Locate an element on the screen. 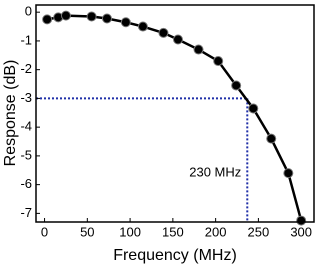 The width and height of the screenshot is (320, 269). y-tick-label: -2 is located at coordinates (26, 68).